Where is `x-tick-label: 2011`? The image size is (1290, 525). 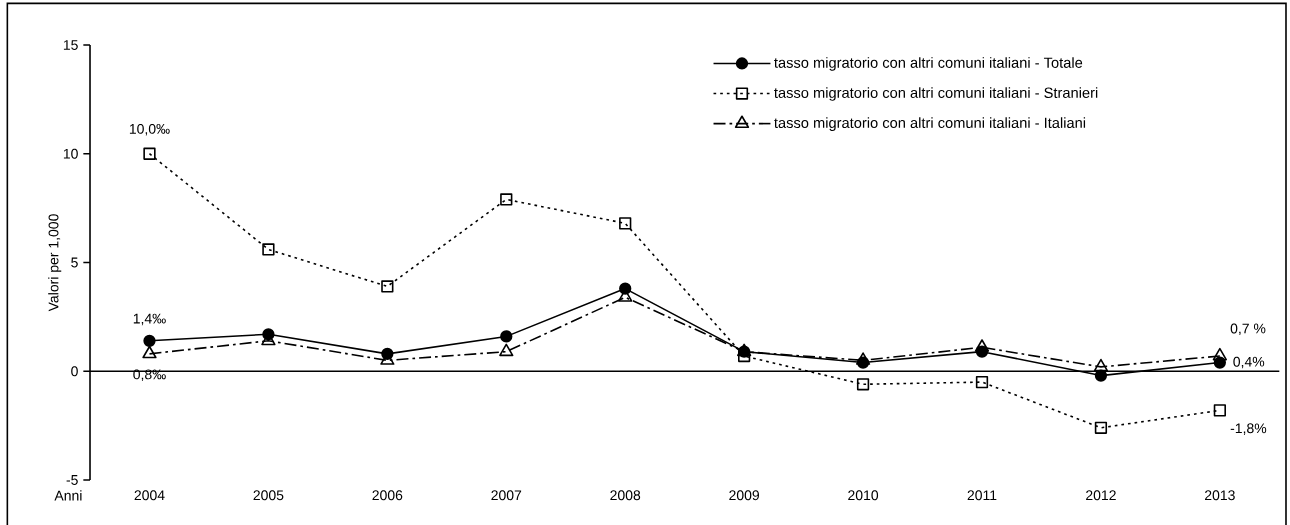
x-tick-label: 2011 is located at coordinates (982, 495).